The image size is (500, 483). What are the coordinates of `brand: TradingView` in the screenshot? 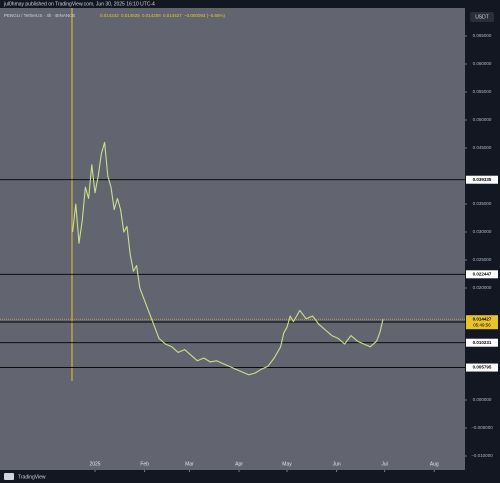 It's located at (32, 477).